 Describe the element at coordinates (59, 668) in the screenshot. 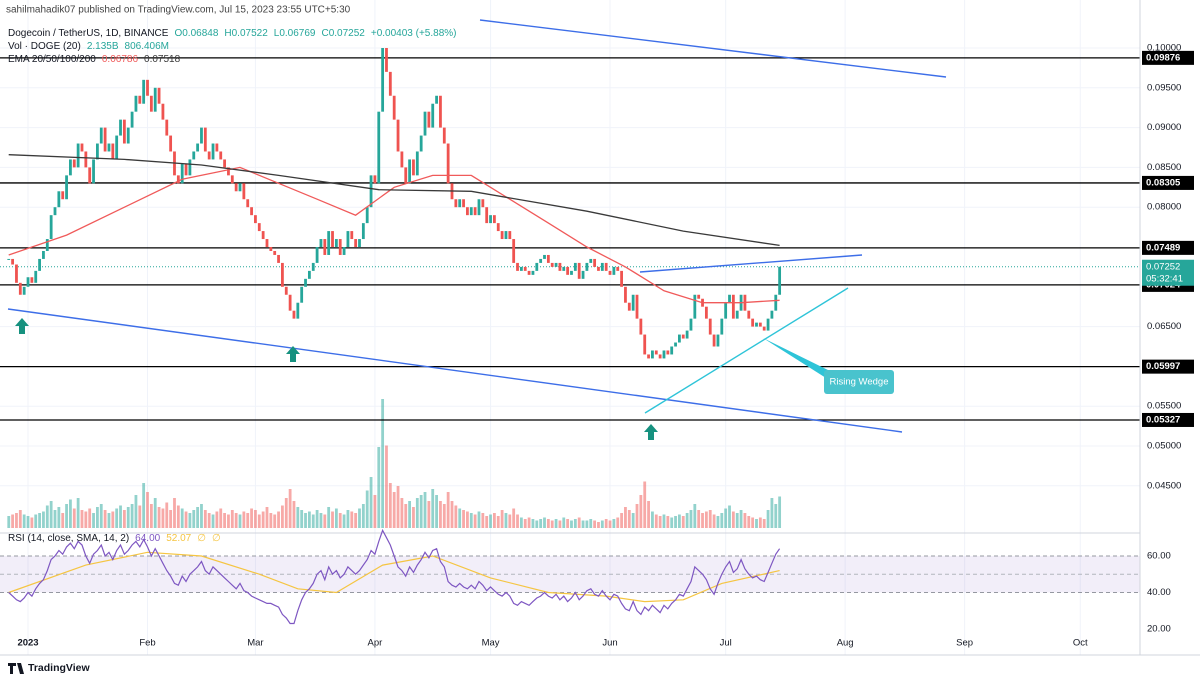

I see `brand: TradingView` at that location.